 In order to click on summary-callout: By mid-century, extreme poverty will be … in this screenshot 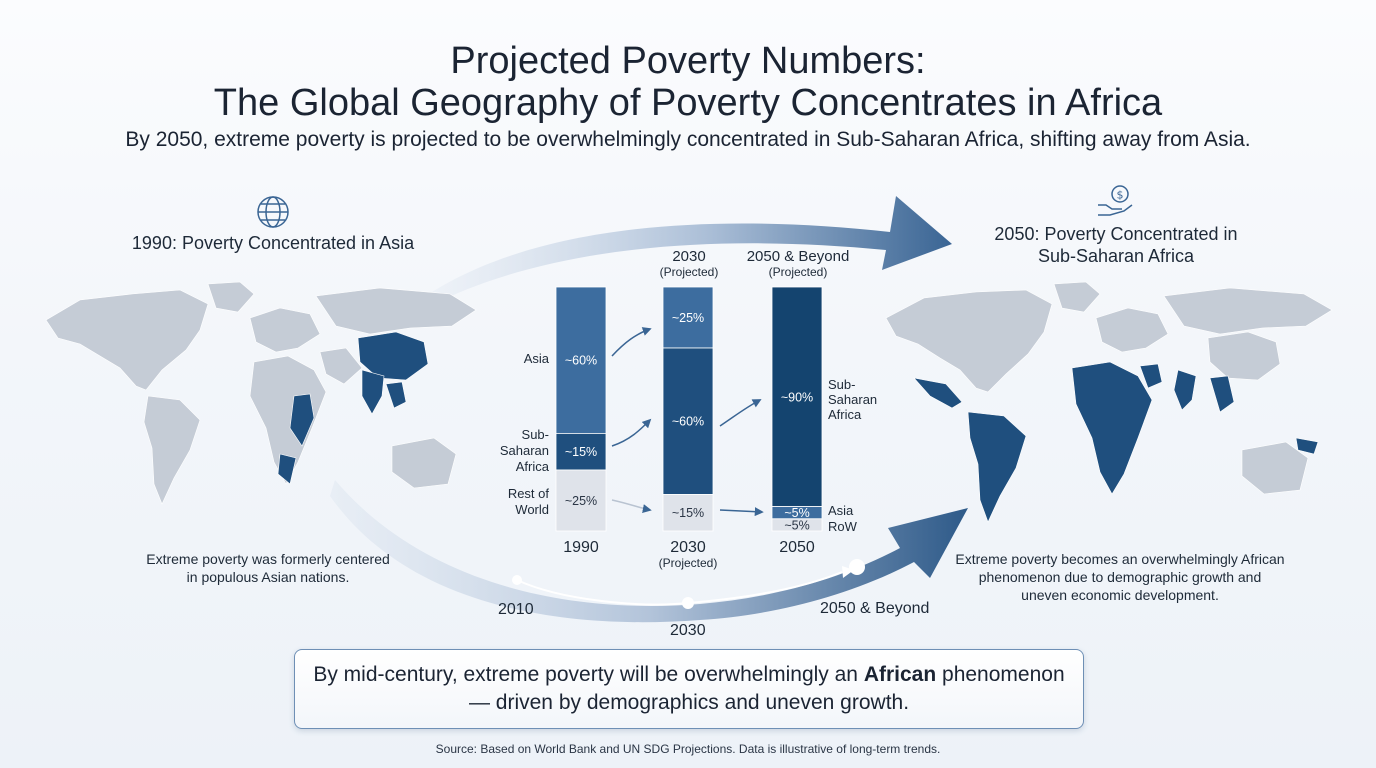, I will do `click(689, 689)`.